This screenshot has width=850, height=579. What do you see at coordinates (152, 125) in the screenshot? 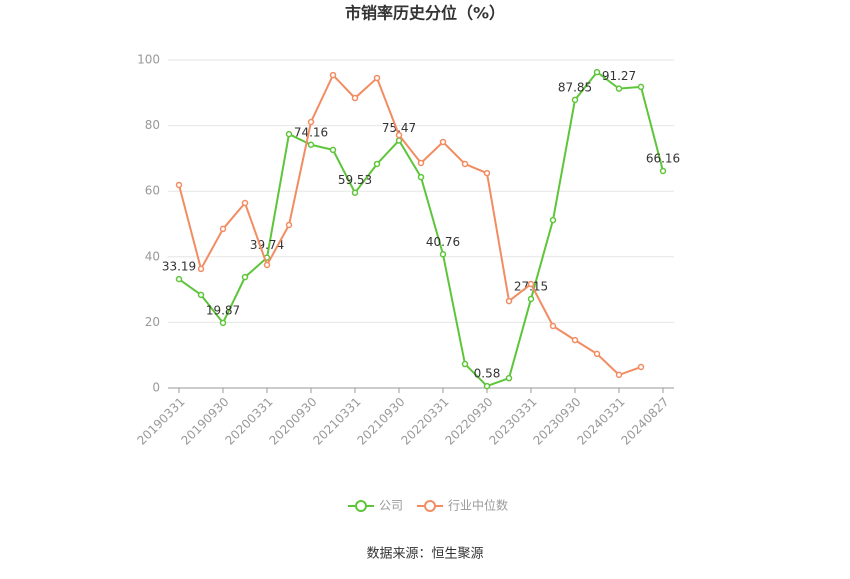
I see `y-tick-label: 80` at bounding box center [152, 125].